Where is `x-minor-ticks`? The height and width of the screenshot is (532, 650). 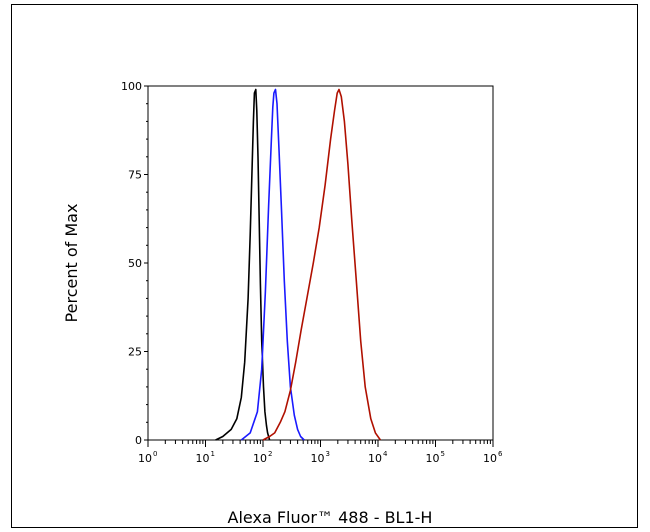
x-minor-ticks is located at coordinates (327, 442).